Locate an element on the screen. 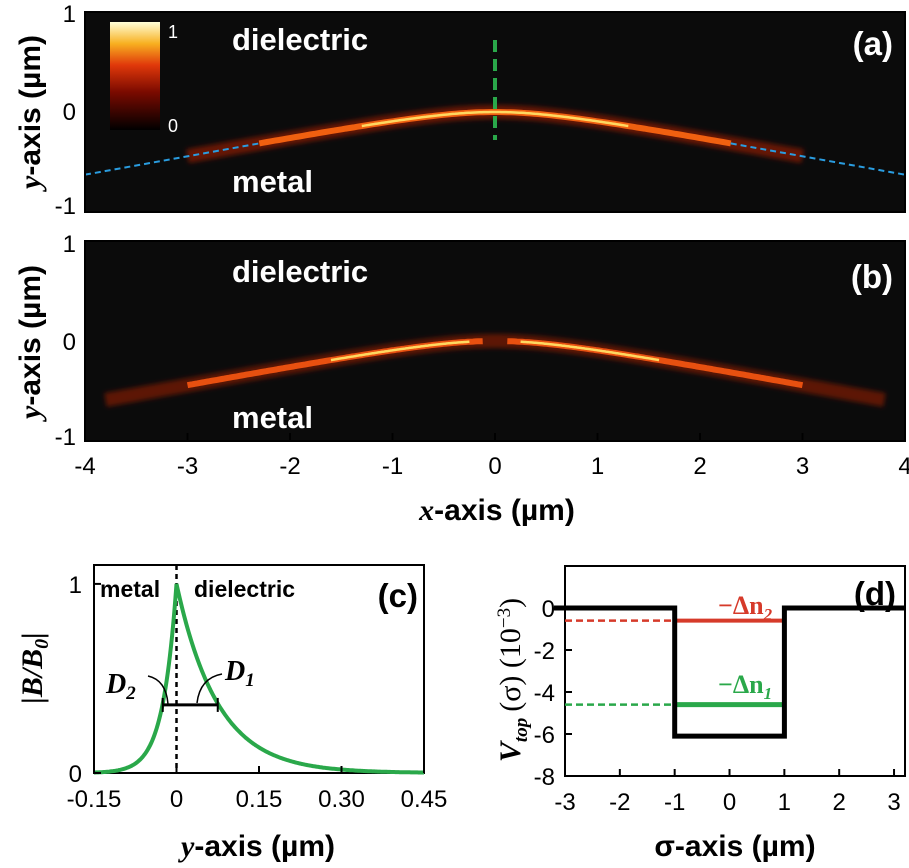  panel-d-potential-well is located at coordinates (729, 672).